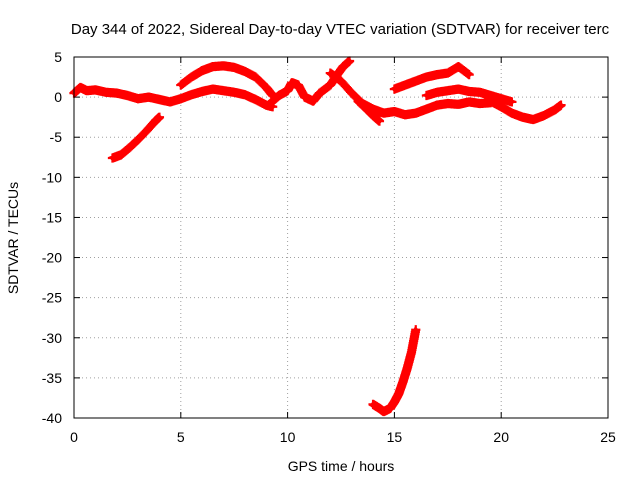 The width and height of the screenshot is (640, 485). I want to click on y-tick-label: -25, so click(52, 298).